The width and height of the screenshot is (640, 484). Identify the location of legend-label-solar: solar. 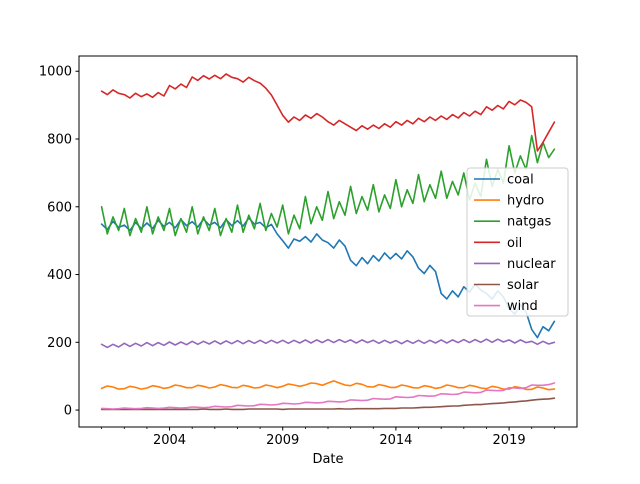
(523, 285).